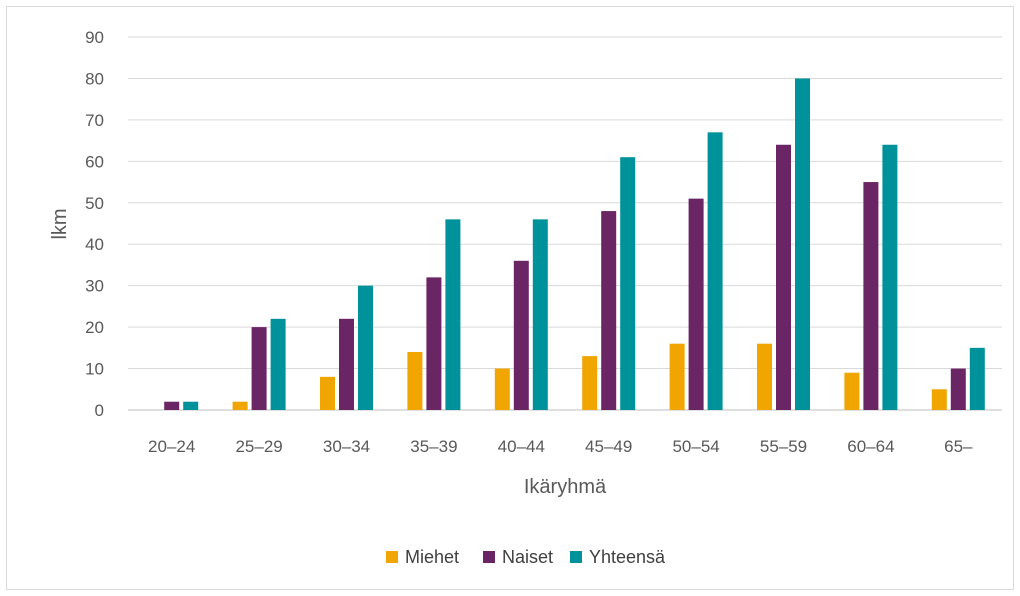  I want to click on bar-yhteensä-8, so click(890, 277).